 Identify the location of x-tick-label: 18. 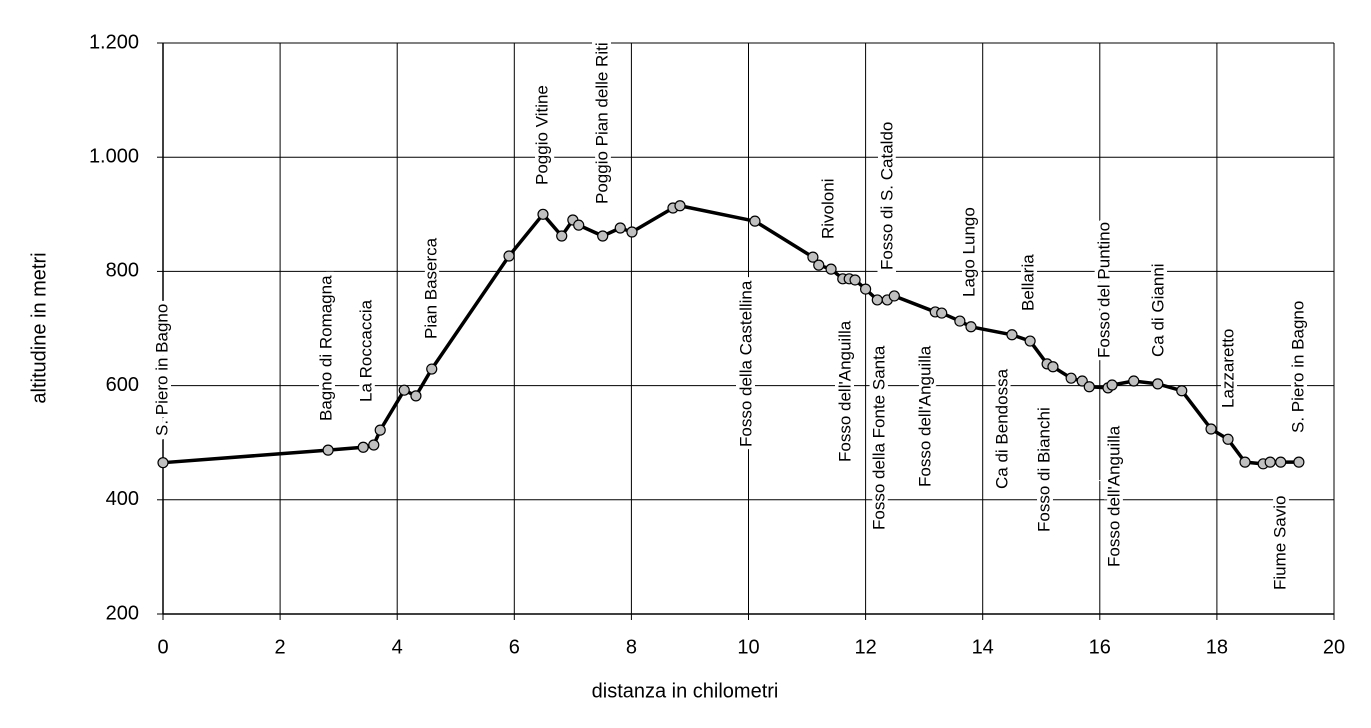
(1217, 647).